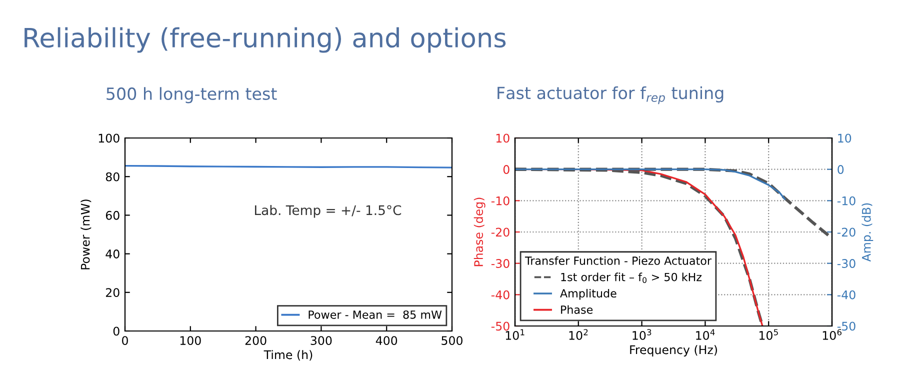 This screenshot has height=389, width=924. Describe the element at coordinates (503, 138) in the screenshot. I see `y-tick-label: 10` at that location.